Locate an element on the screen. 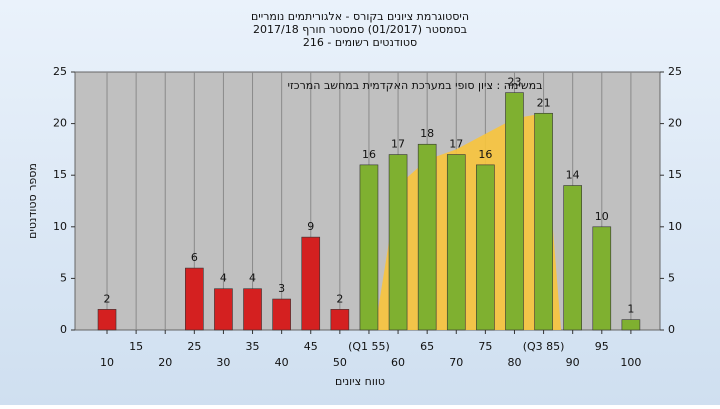  x-axis-label: טווח ציונים is located at coordinates (360, 381).